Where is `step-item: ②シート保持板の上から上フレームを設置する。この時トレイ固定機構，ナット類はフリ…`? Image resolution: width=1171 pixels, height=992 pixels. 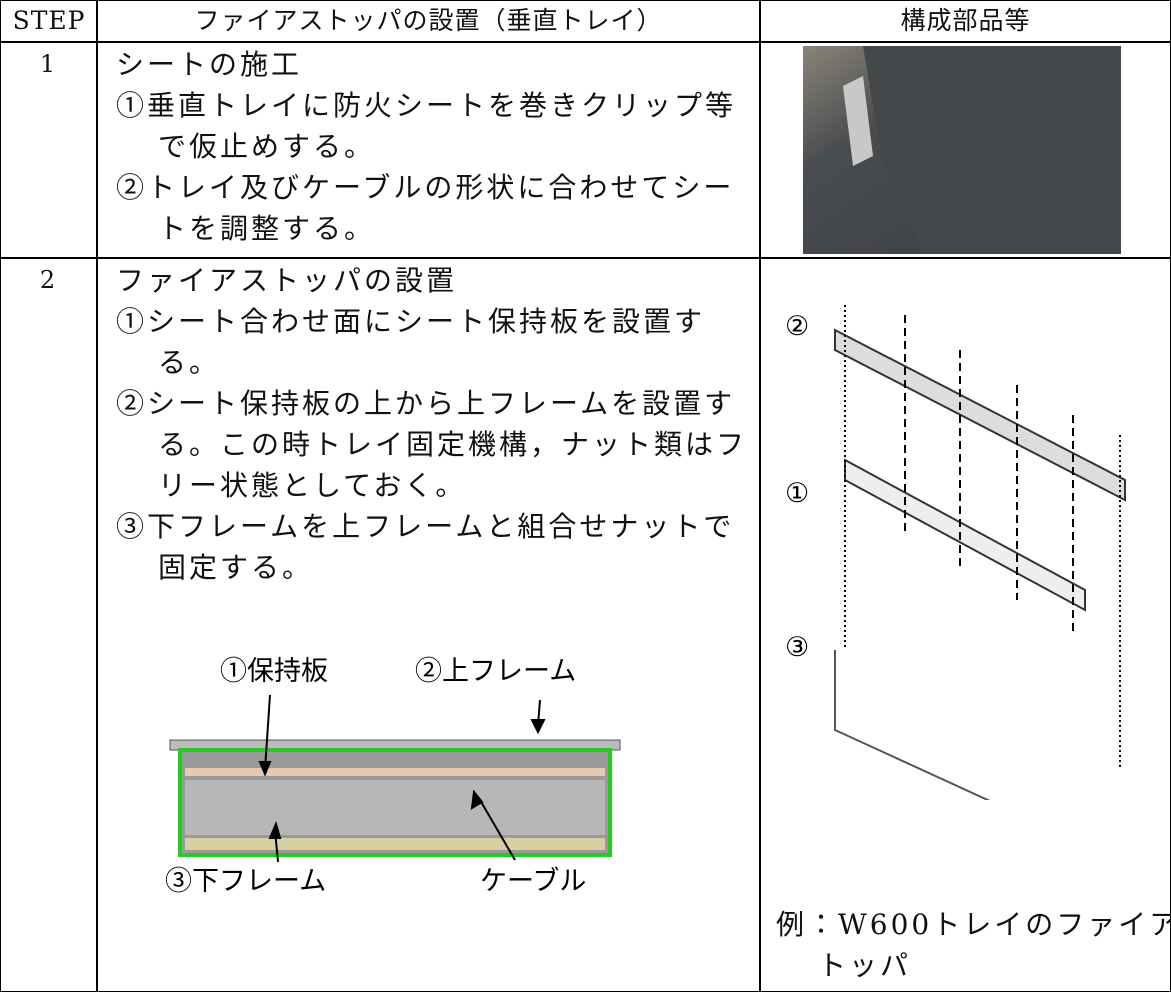 step-item: ②シート保持板の上から上フレームを設置する。この時トレイ固定機構，ナット類はフリ… is located at coordinates (432, 444).